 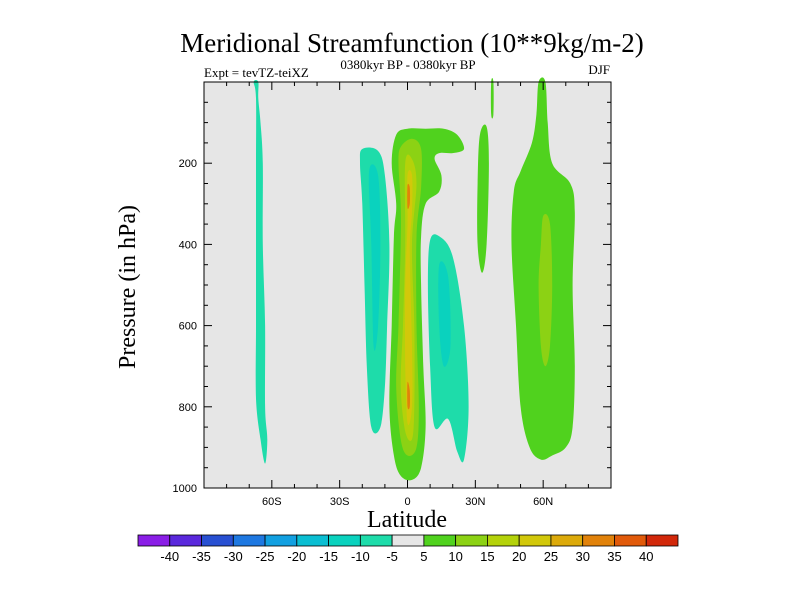 What do you see at coordinates (407, 502) in the screenshot?
I see `x-tick-label: 0` at bounding box center [407, 502].